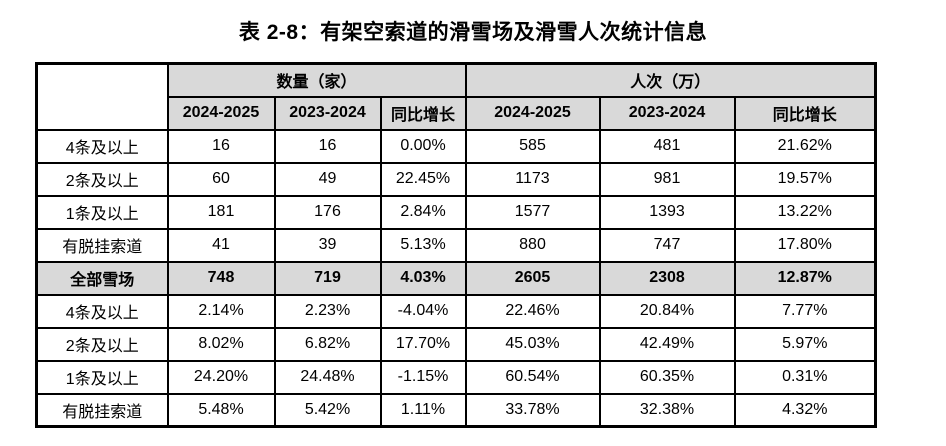 Image resolution: width=946 pixels, height=446 pixels. What do you see at coordinates (532, 377) in the screenshot?
I see `data-cell: 60.54%` at bounding box center [532, 377].